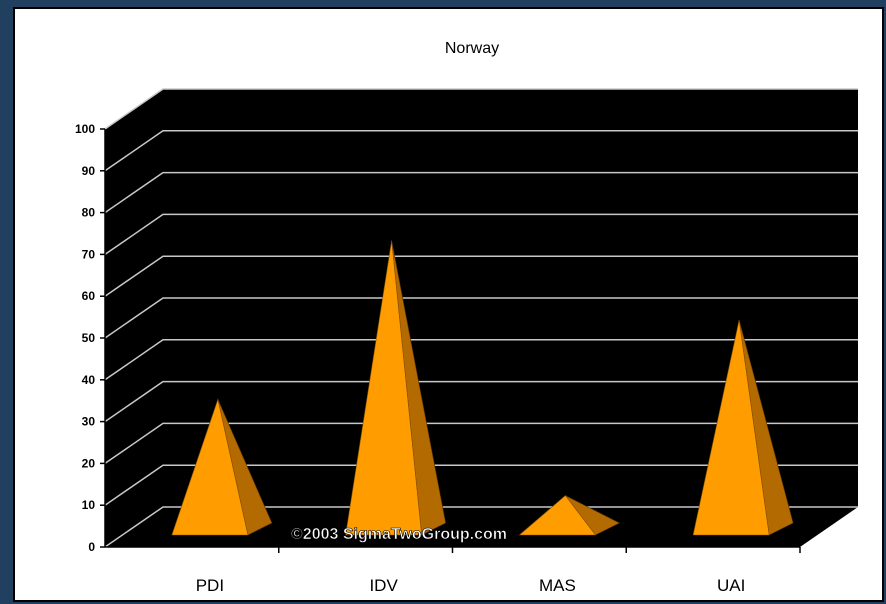 The height and width of the screenshot is (604, 886). I want to click on x-tick-label: MAS, so click(557, 585).